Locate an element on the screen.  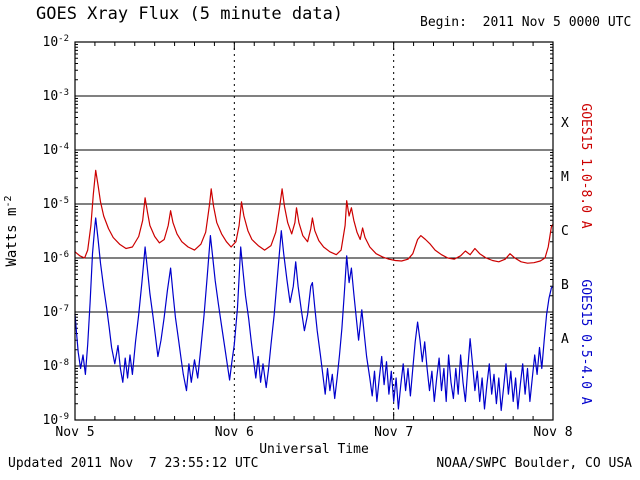
goes15-1-0-8-0-a-line is located at coordinates (314, 216).